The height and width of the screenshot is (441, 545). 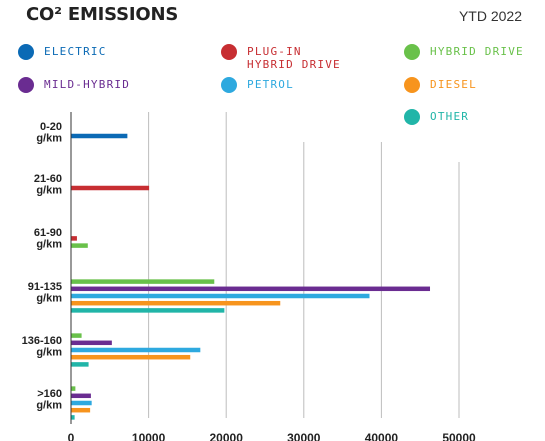 What do you see at coordinates (490, 16) in the screenshot?
I see `period-label: YTD 2022` at bounding box center [490, 16].